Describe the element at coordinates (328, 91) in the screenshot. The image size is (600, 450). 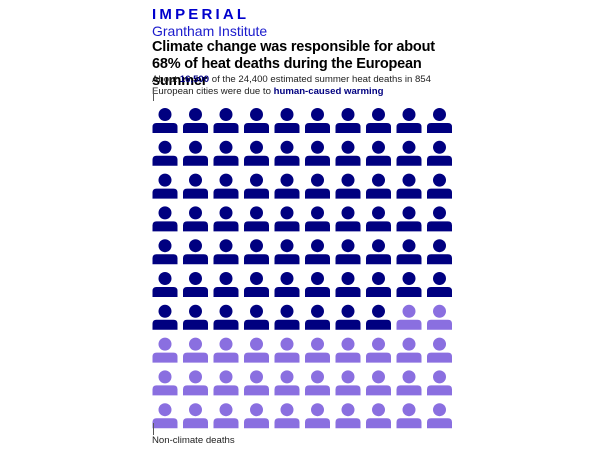
I see `subtitle-highlight-phrase: human-caused warming` at that location.